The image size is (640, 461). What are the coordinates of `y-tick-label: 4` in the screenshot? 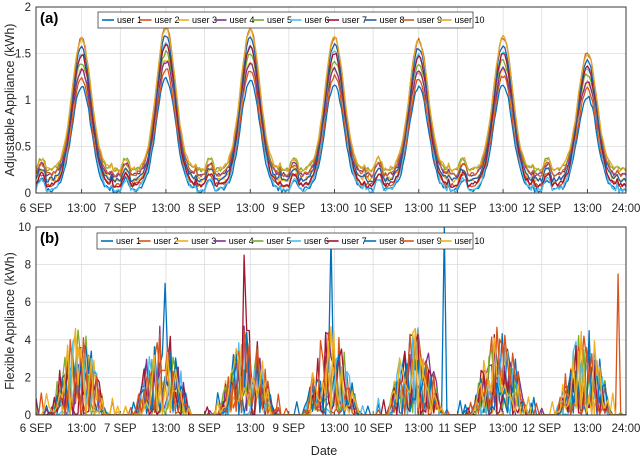 It's located at (28, 341).